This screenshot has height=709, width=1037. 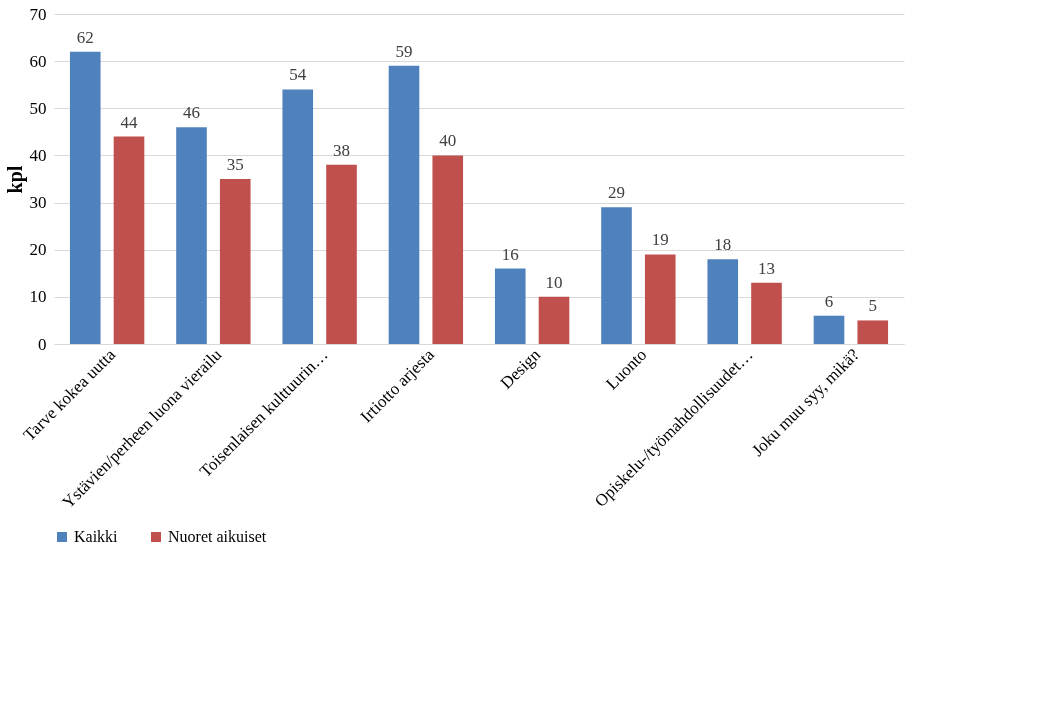 I want to click on y-axis-title: kpl, so click(x=15, y=179).